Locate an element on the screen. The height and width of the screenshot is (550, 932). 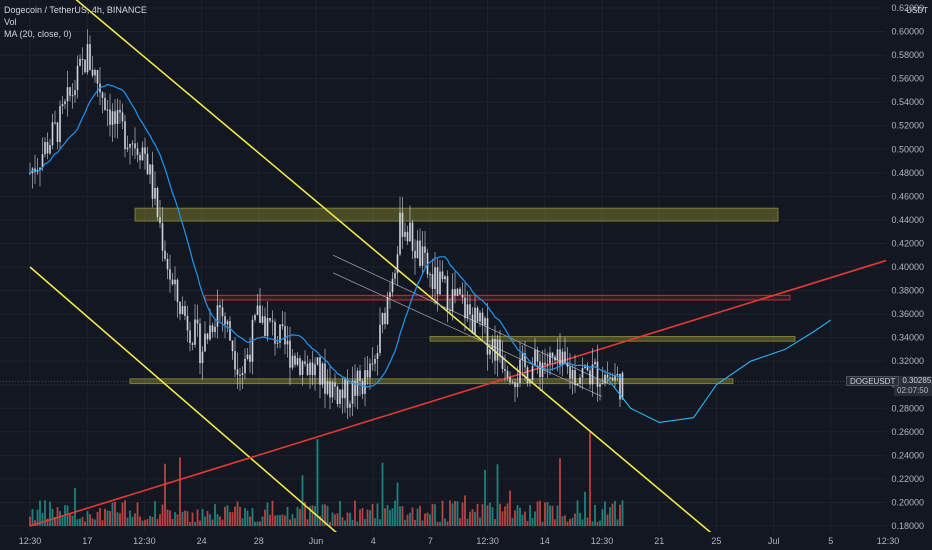
ma-indicator-label: MA (20, close, 0) is located at coordinates (38, 34).